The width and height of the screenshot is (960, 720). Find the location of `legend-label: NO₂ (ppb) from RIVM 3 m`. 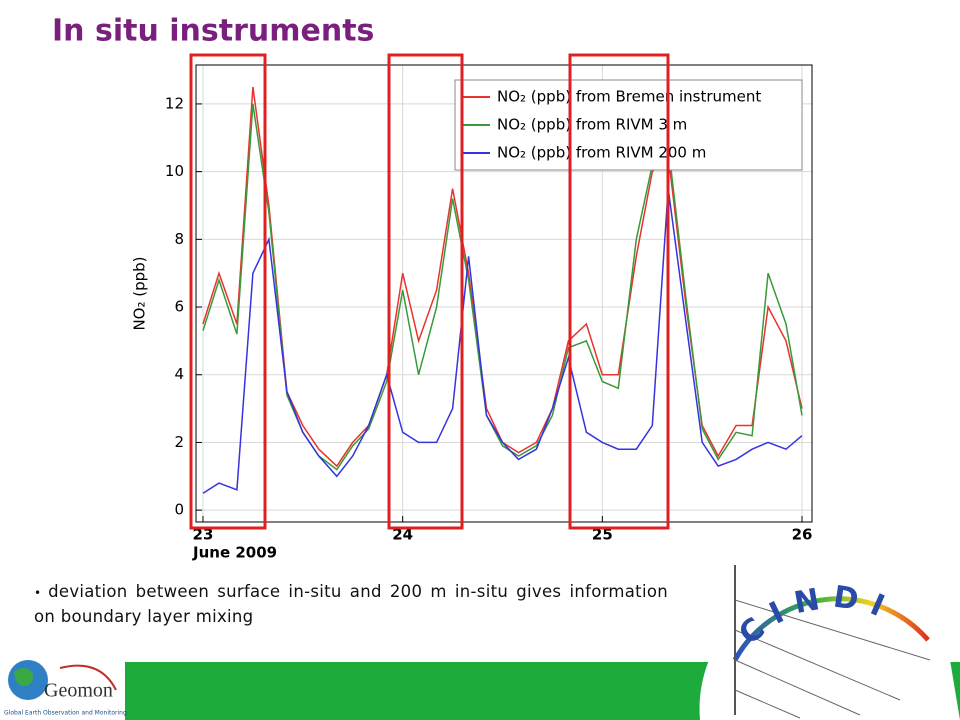

legend-label: NO₂ (ppb) from RIVM 3 m is located at coordinates (592, 125).